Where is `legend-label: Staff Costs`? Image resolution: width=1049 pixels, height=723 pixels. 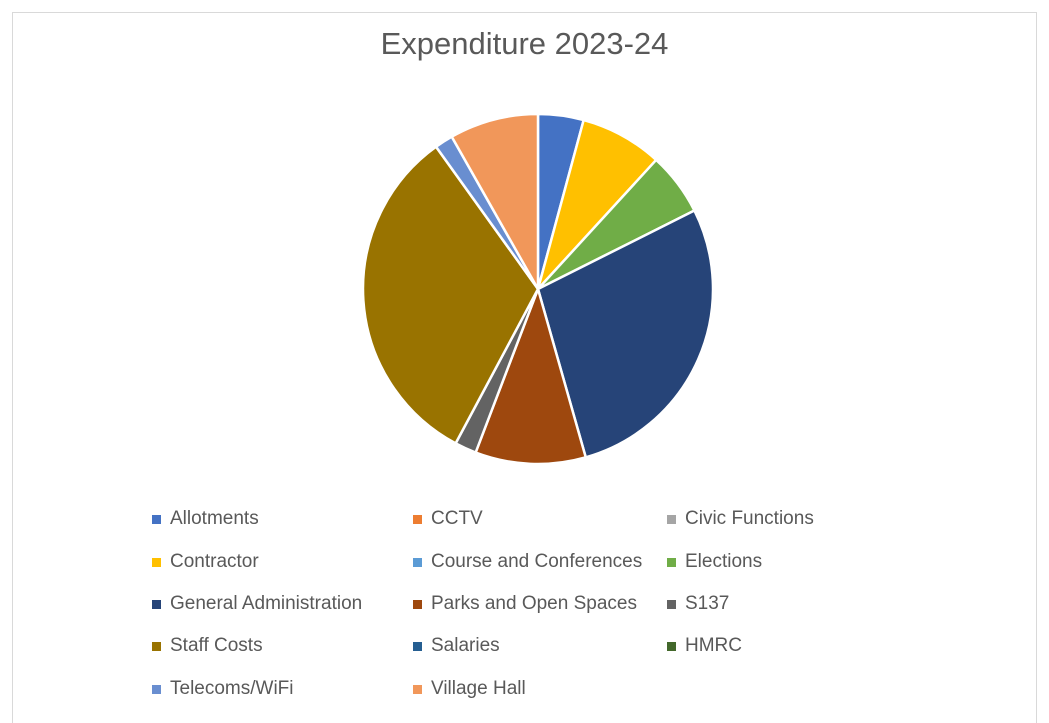
legend-label: Staff Costs is located at coordinates (216, 645).